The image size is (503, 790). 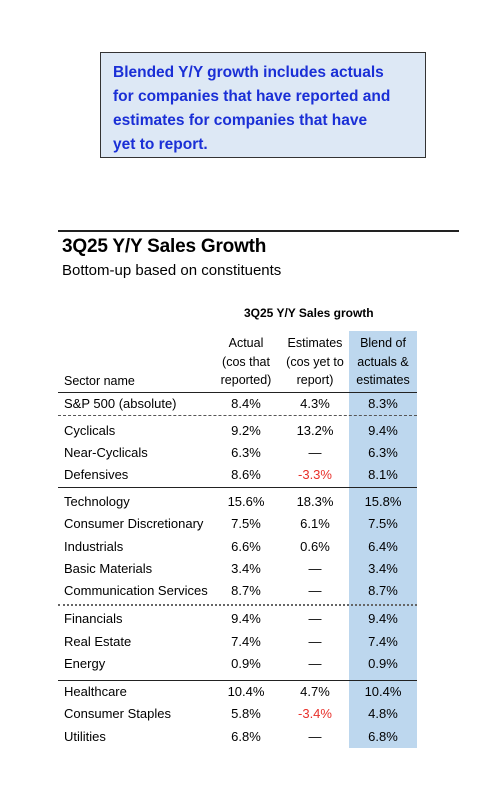 What do you see at coordinates (246, 590) in the screenshot?
I see `actual-value-cell: 8.7%` at bounding box center [246, 590].